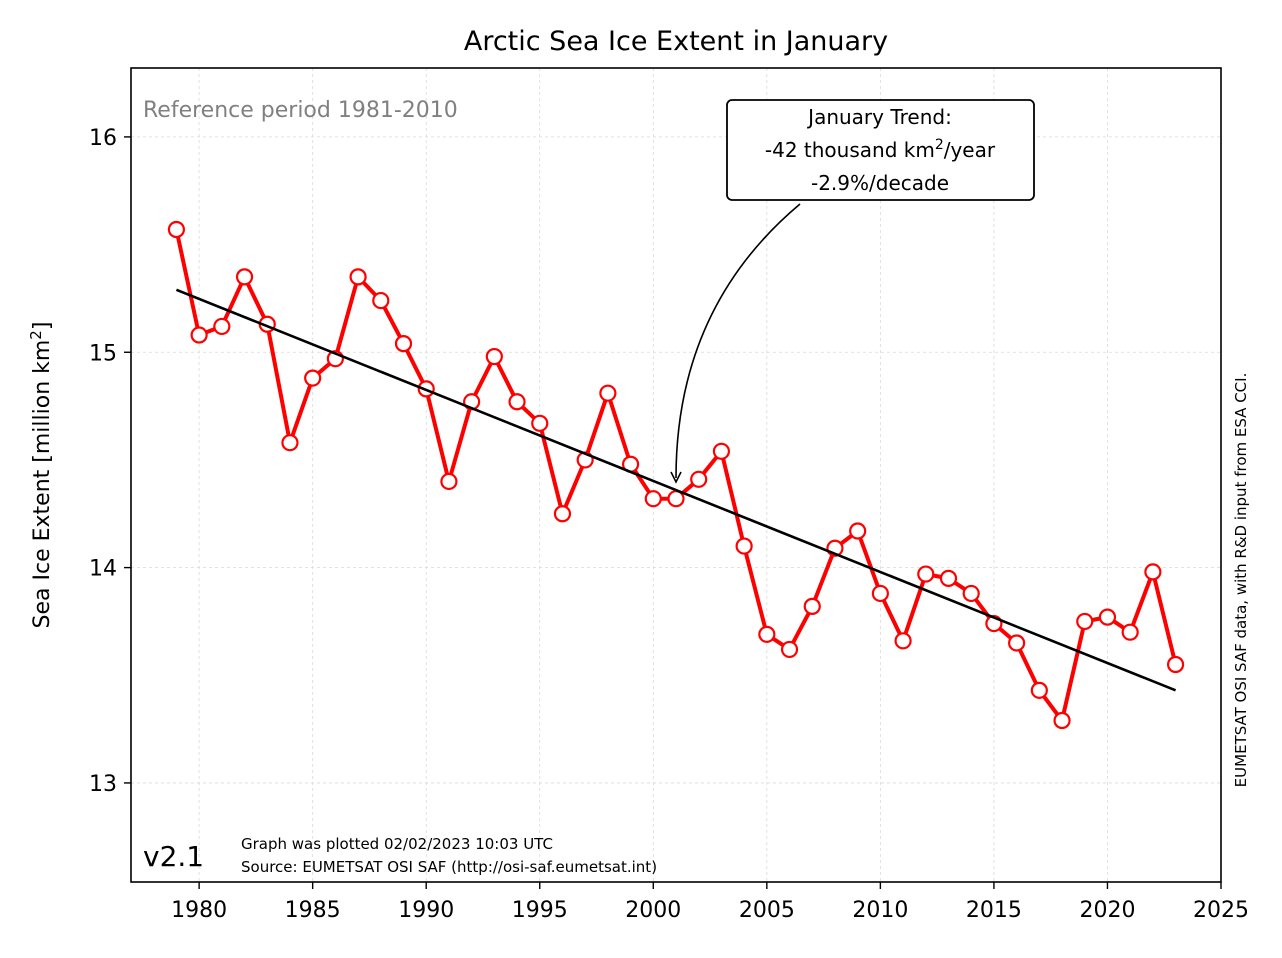  Describe the element at coordinates (173, 856) in the screenshot. I see `version-label: v2.1` at that location.